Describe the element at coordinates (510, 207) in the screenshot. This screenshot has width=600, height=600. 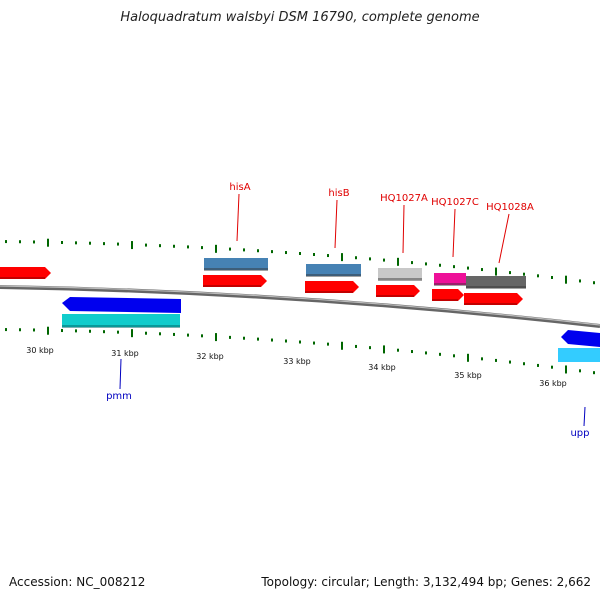
I see `gene-label-hq1028a: HQ1028A` at that location.